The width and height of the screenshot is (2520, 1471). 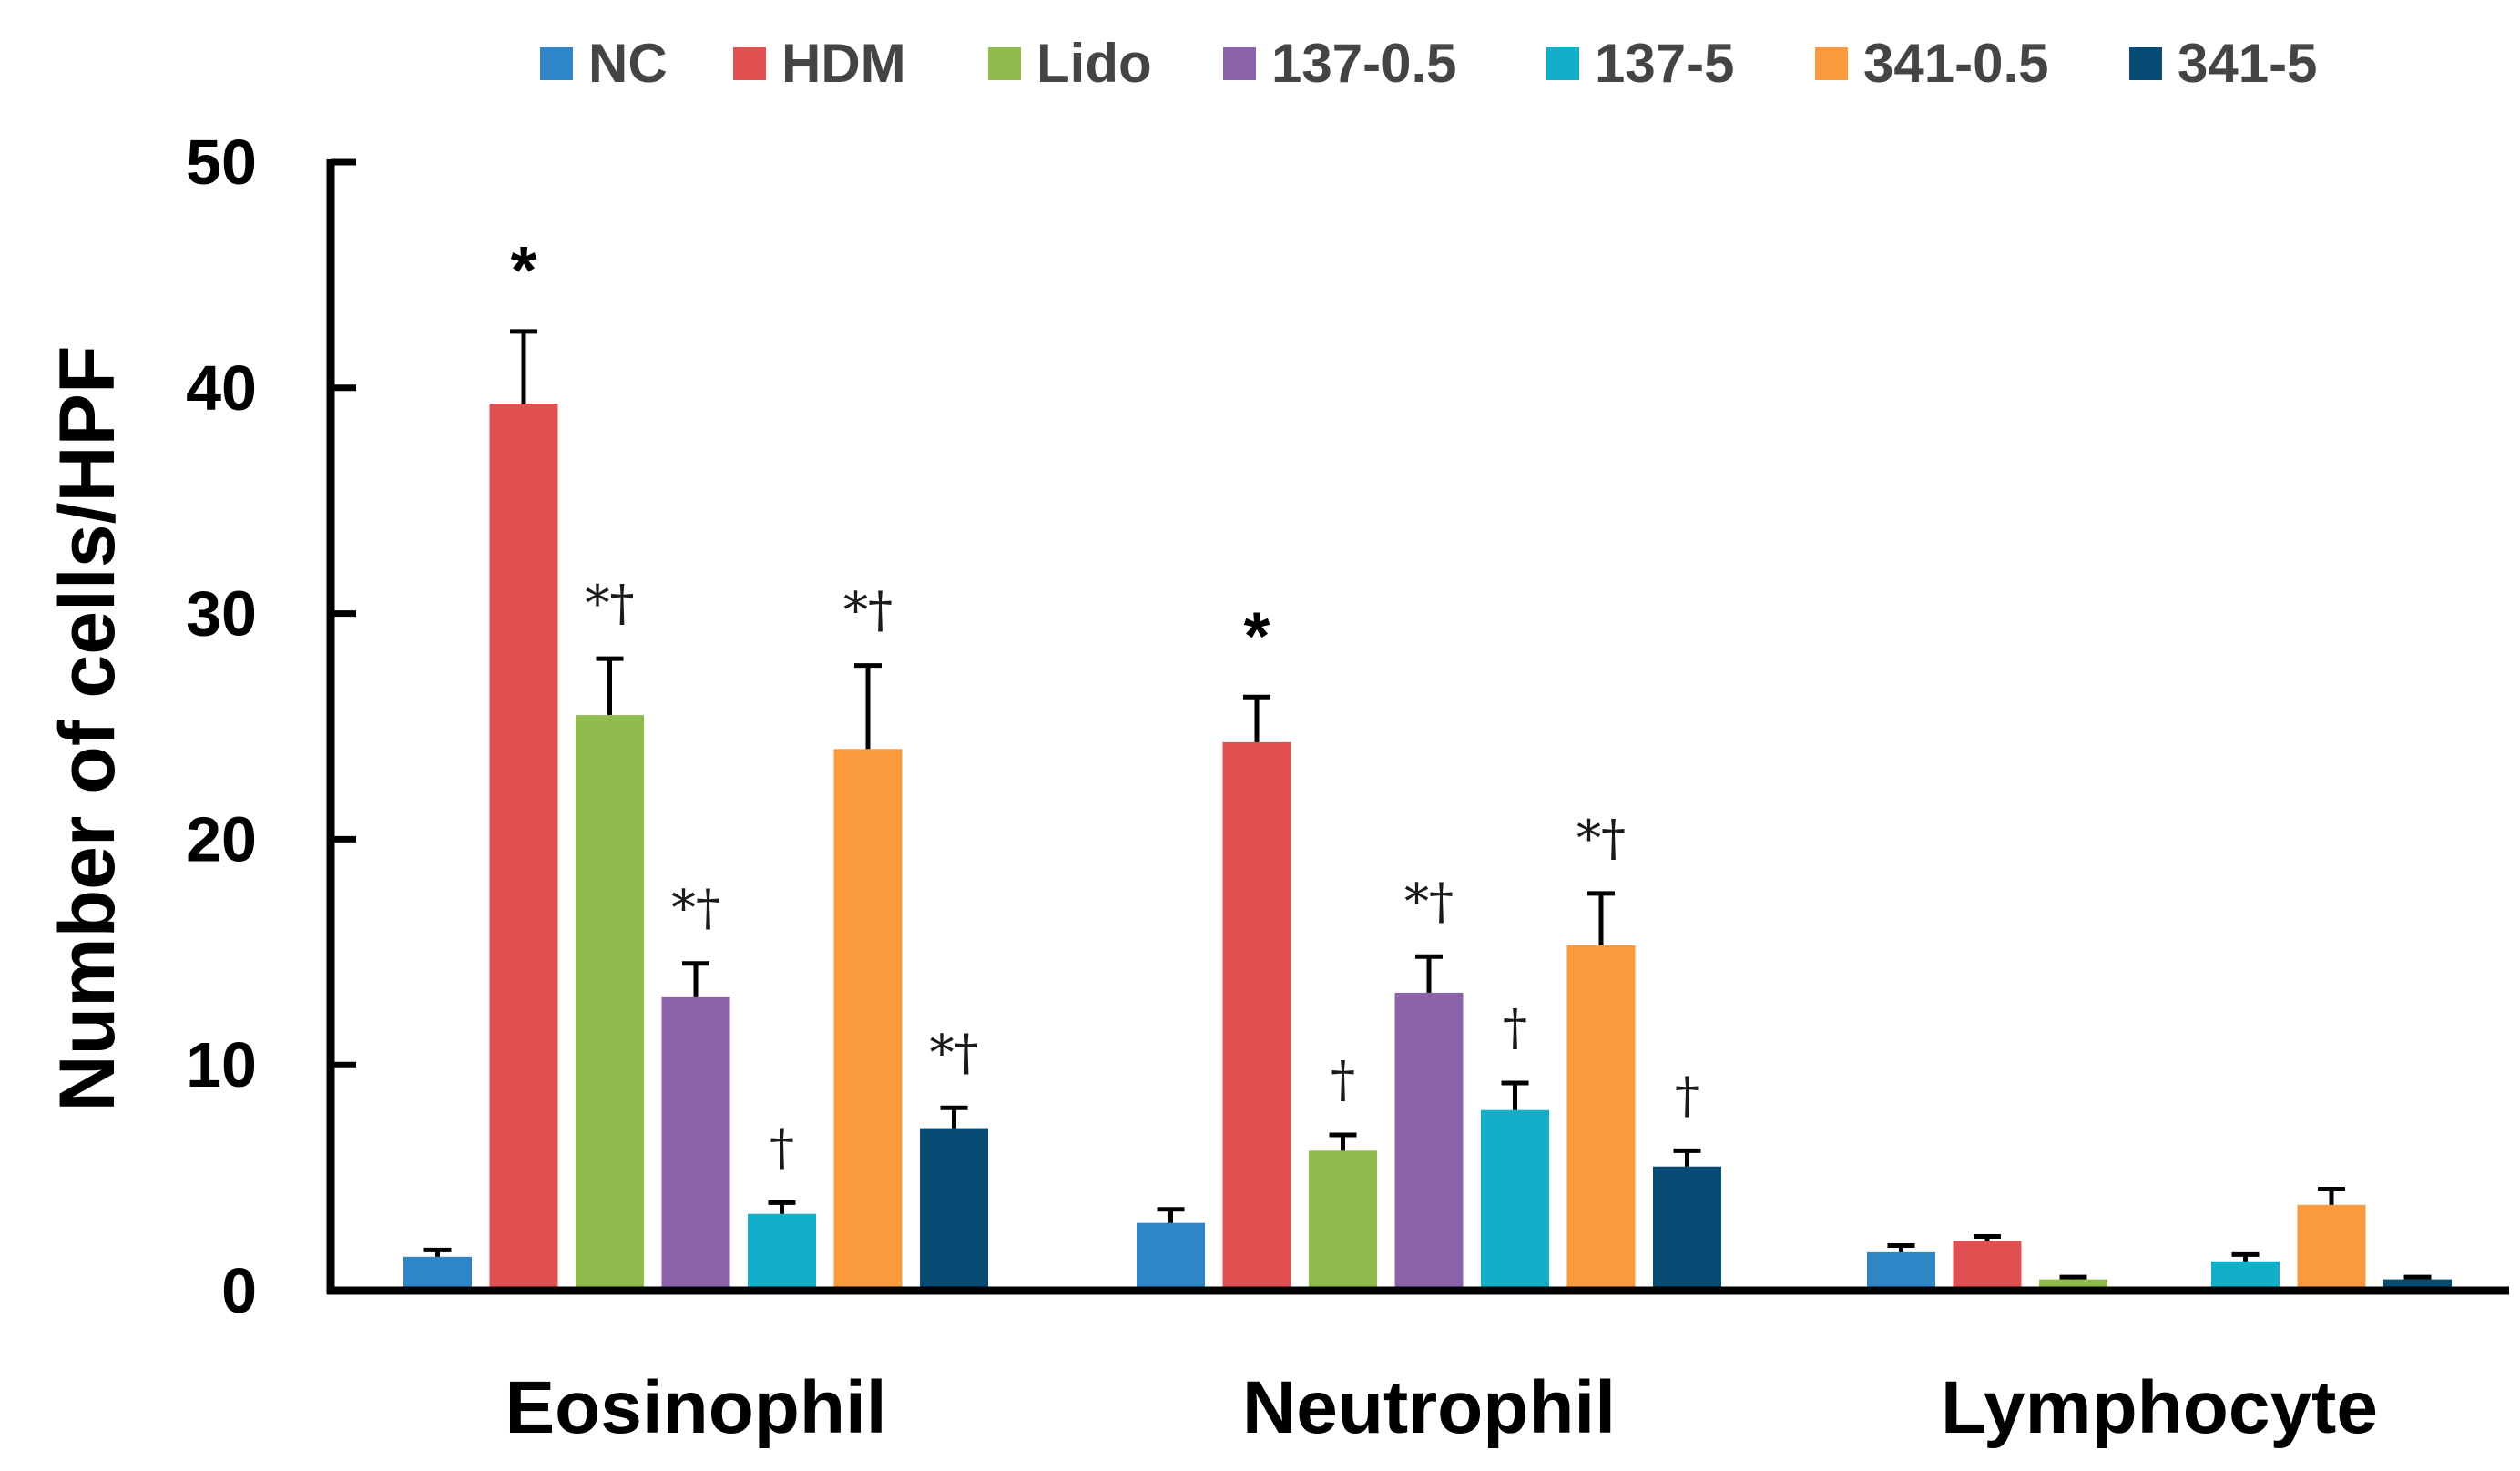 What do you see at coordinates (1364, 63) in the screenshot?
I see `legend-label: 137-0.5` at bounding box center [1364, 63].